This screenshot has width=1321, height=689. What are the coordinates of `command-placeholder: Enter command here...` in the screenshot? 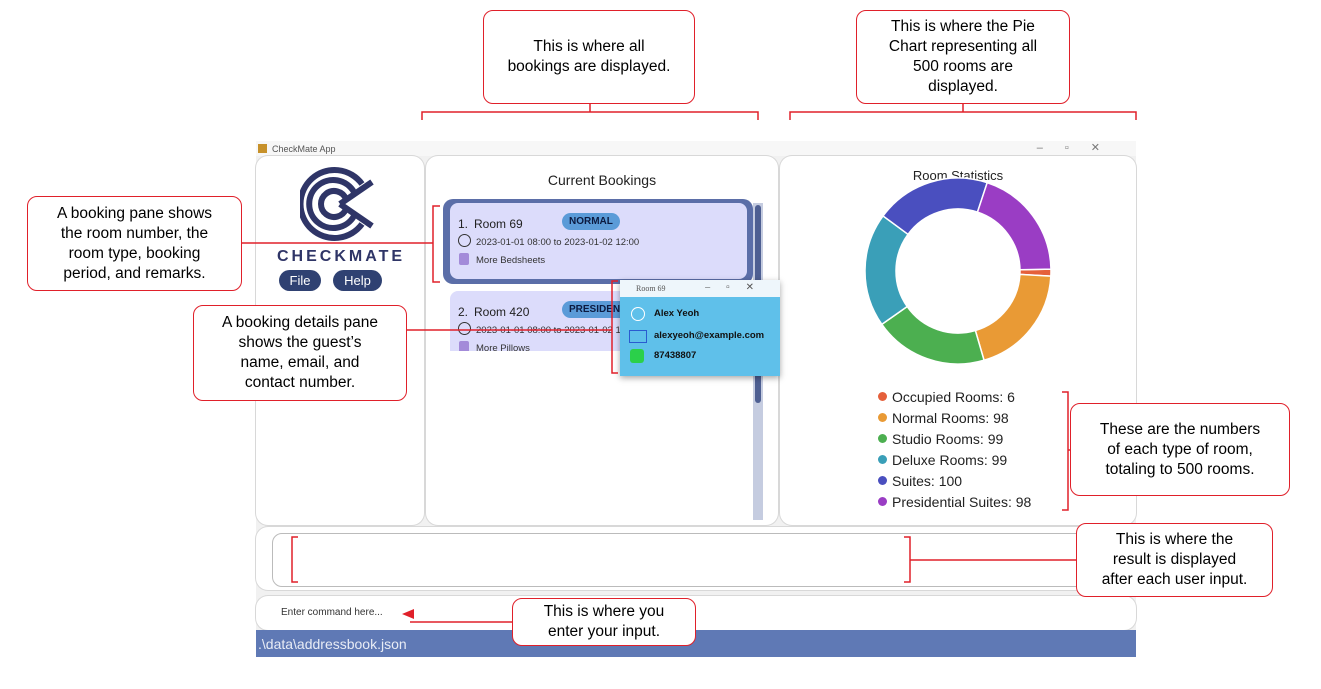 It's located at (332, 612).